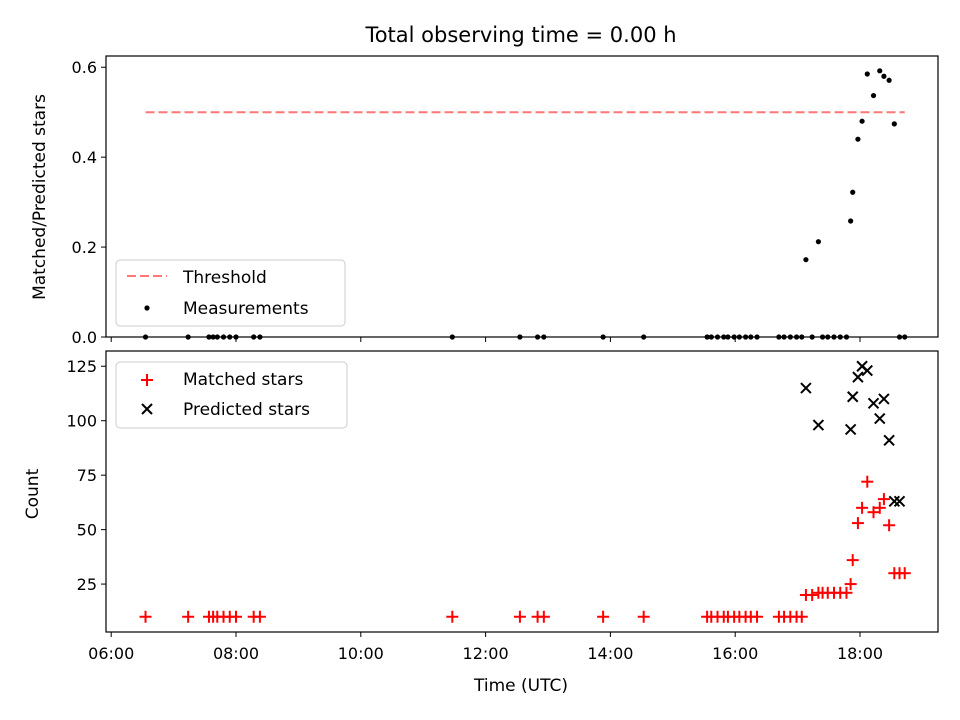 The height and width of the screenshot is (720, 960). I want to click on bottom-y-tick-label: 125, so click(81, 366).